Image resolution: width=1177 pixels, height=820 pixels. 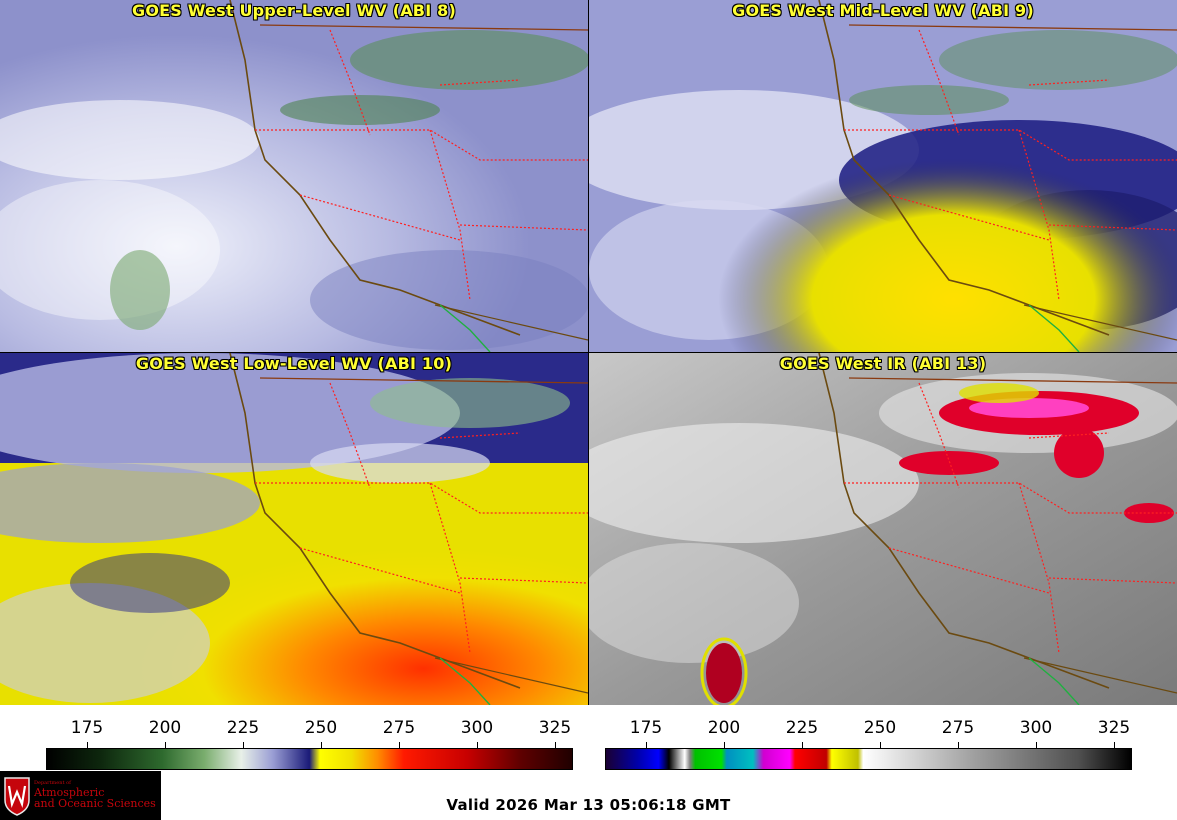 I want to click on valid-time: Valid 2026 Mar 13 05:06:18 GMT, so click(x=588, y=805).